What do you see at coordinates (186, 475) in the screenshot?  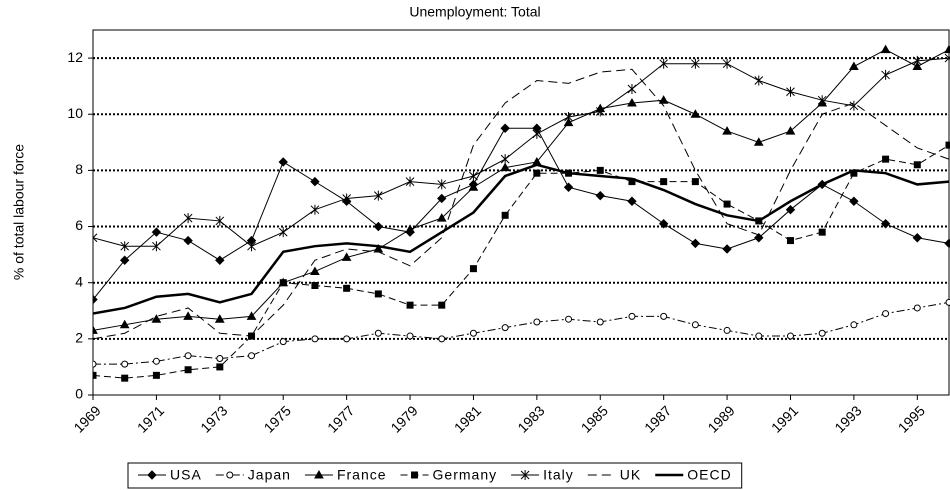 I see `legend-label: USA` at bounding box center [186, 475].